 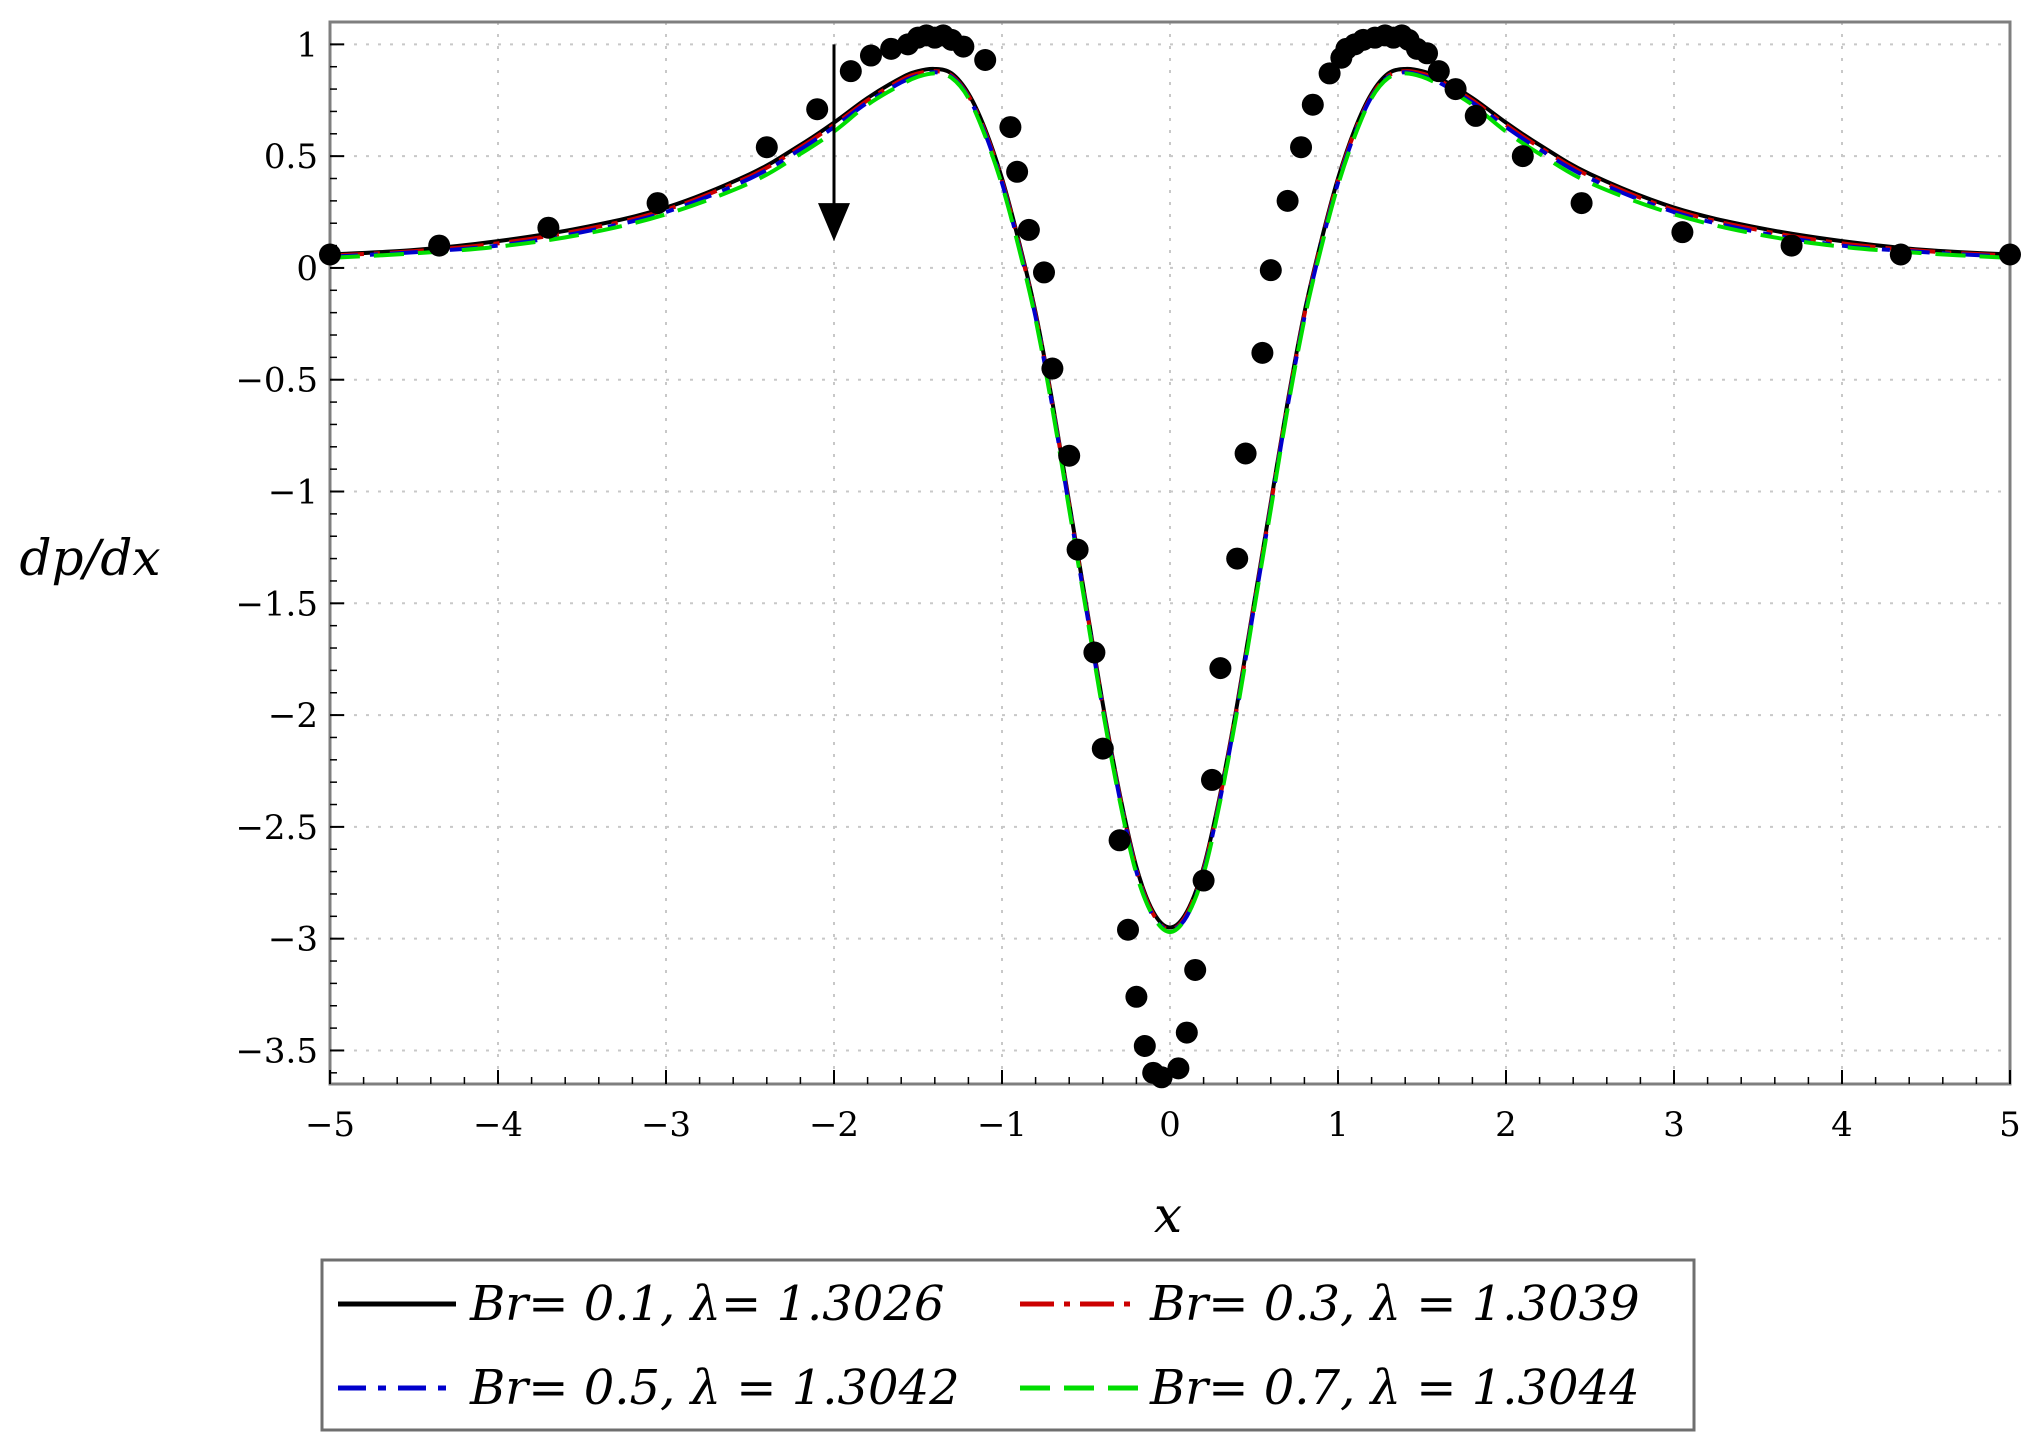 What do you see at coordinates (276, 828) in the screenshot?
I see `y-tick-label: −2.5` at bounding box center [276, 828].